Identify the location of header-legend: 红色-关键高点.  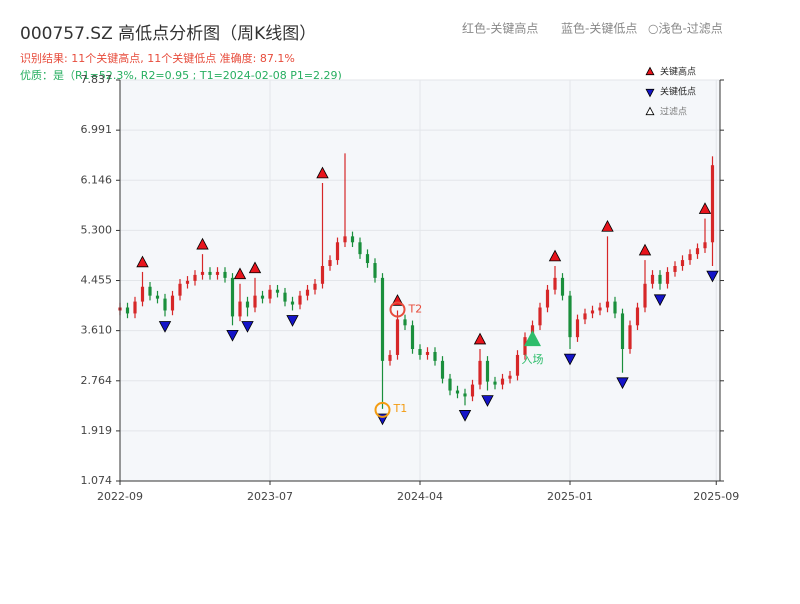
(500, 28).